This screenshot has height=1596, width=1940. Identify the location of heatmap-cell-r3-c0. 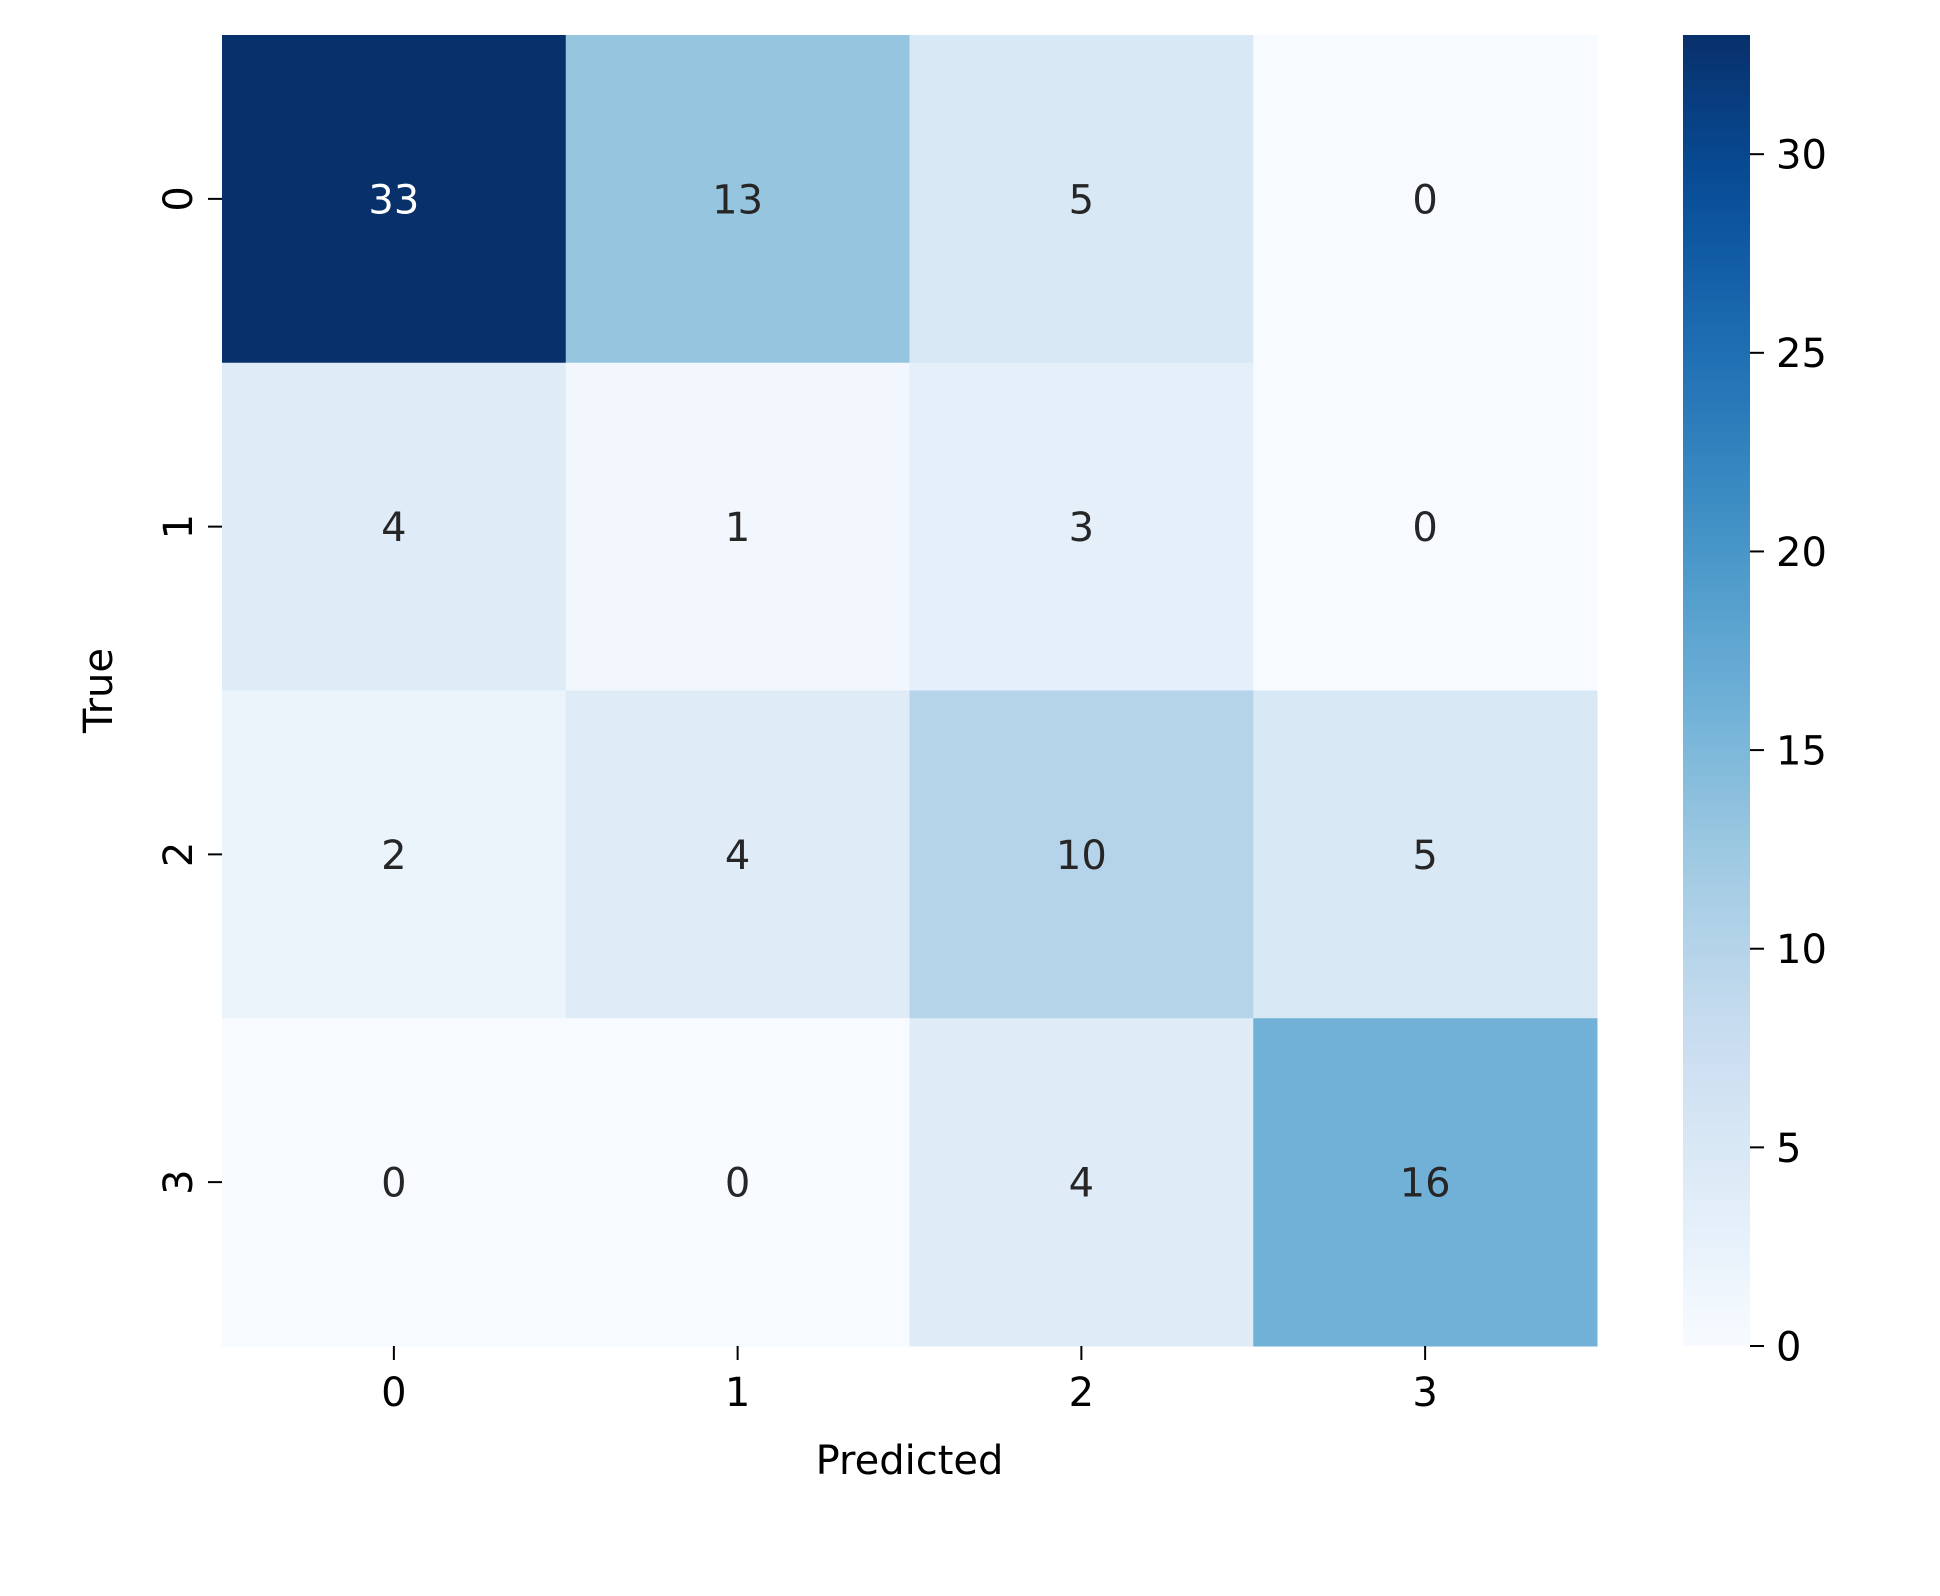
(394, 1182).